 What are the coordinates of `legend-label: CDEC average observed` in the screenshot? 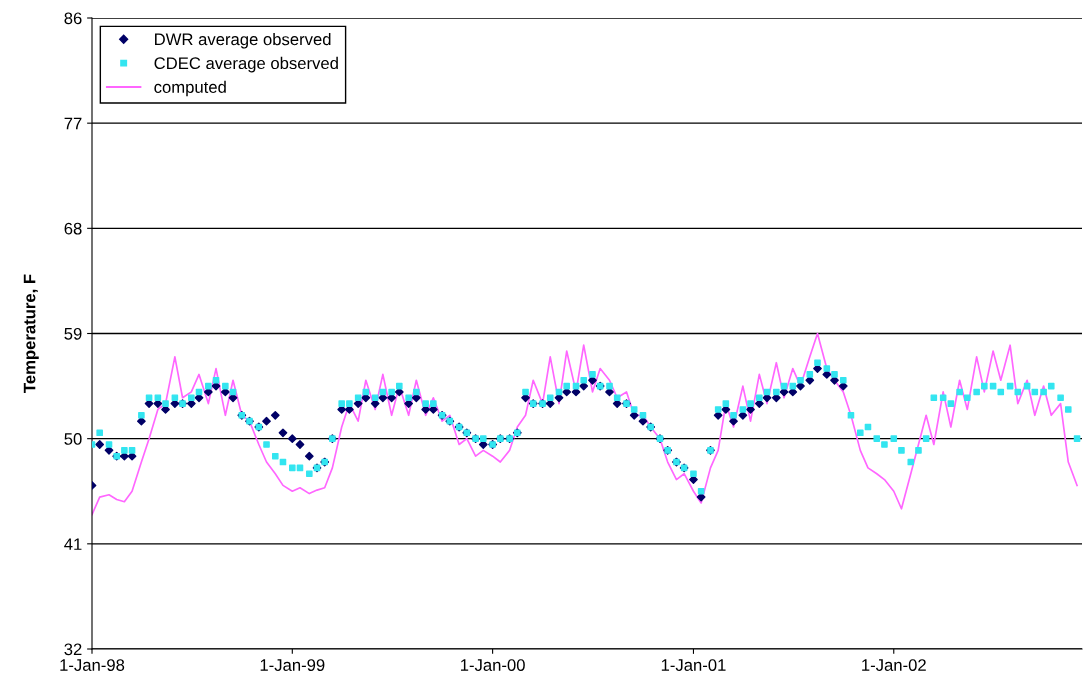 It's located at (246, 64).